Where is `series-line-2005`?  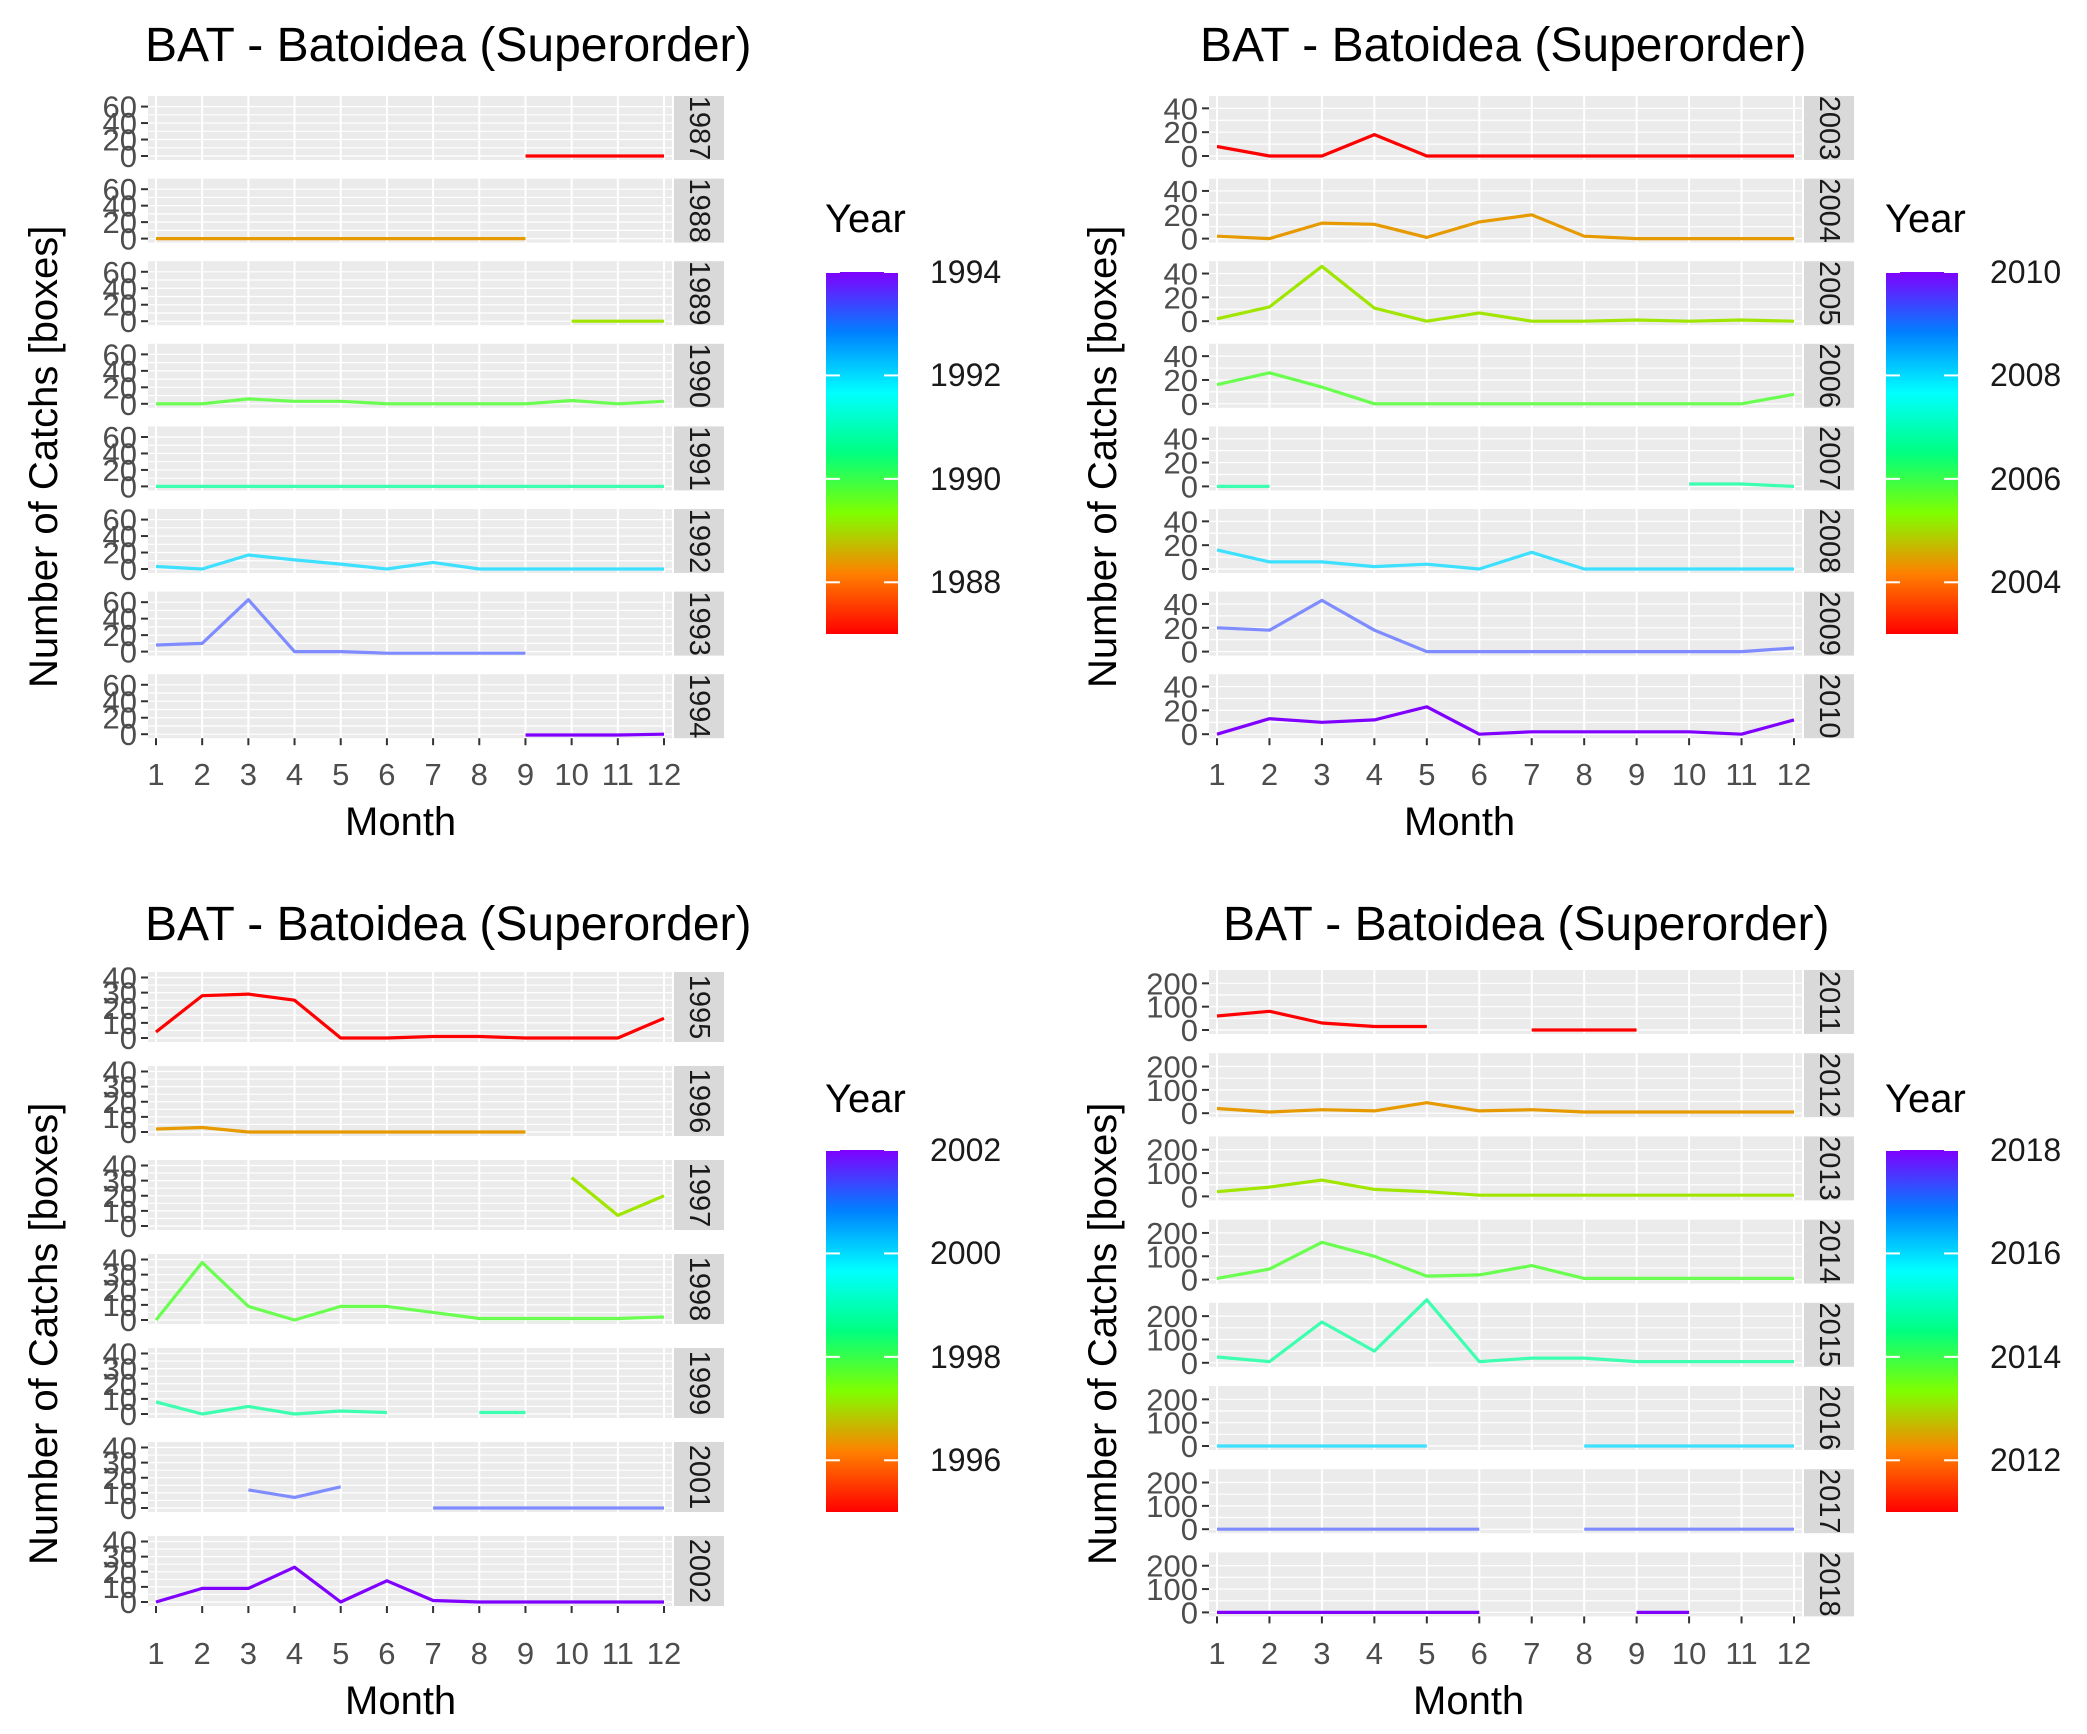 series-line-2005 is located at coordinates (1505, 293).